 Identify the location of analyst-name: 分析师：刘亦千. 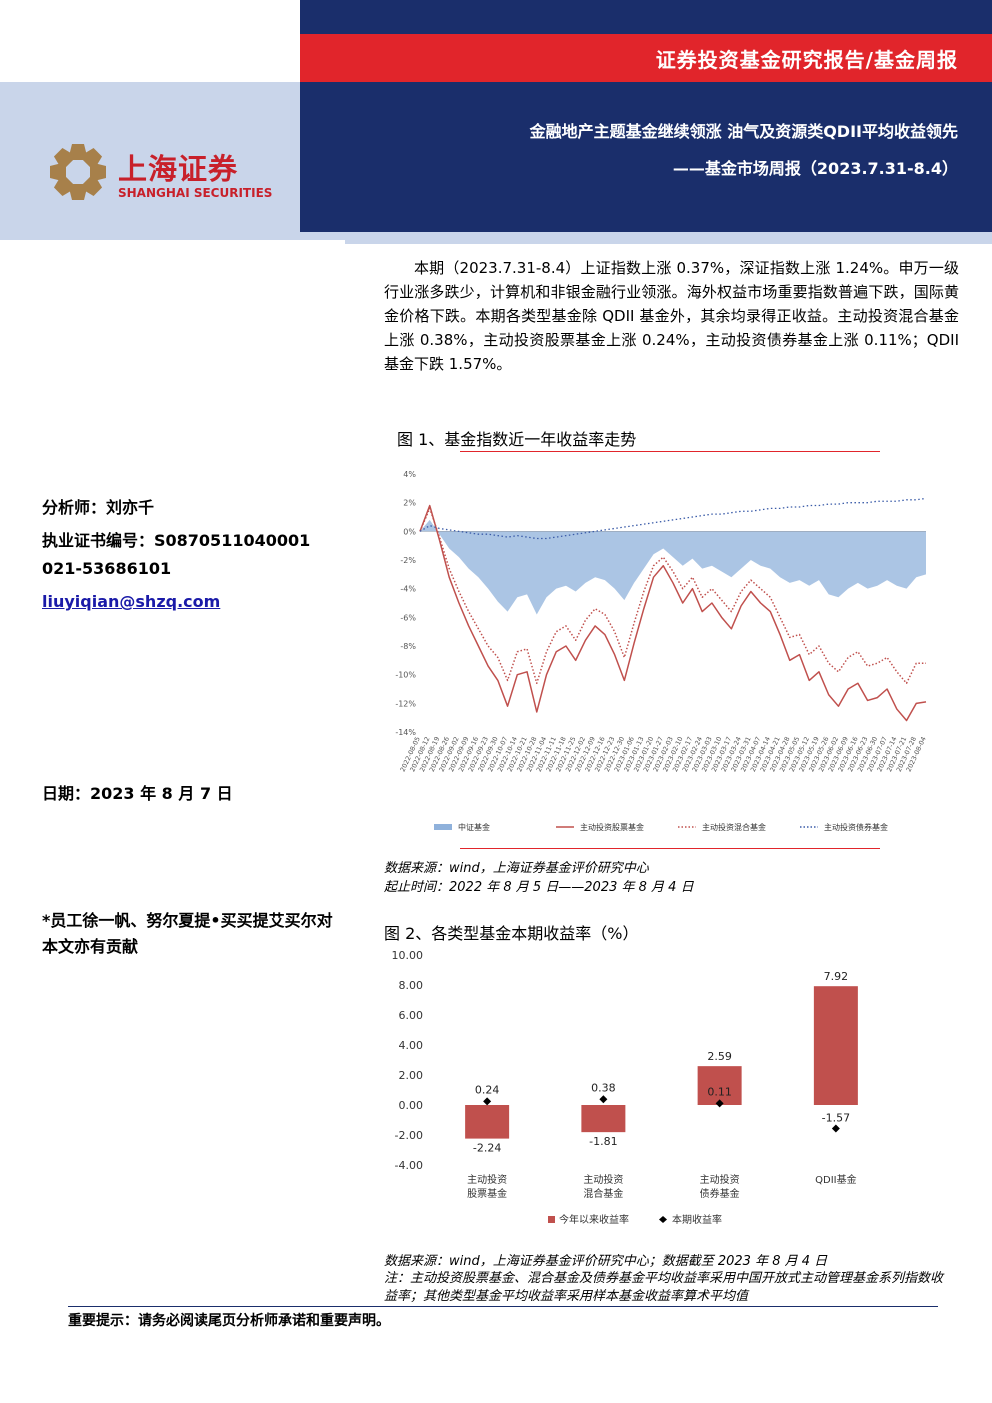
(98, 507).